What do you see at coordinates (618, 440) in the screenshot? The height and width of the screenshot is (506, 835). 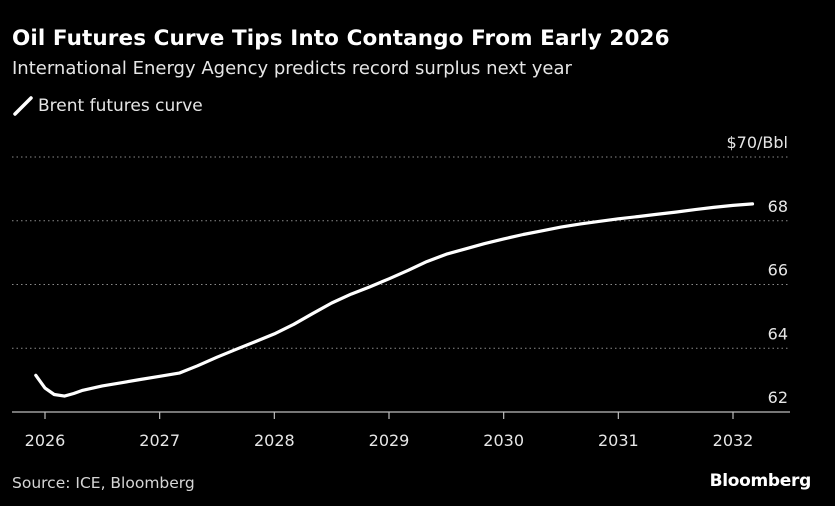 I see `x-tick-label-2031: 2031` at bounding box center [618, 440].